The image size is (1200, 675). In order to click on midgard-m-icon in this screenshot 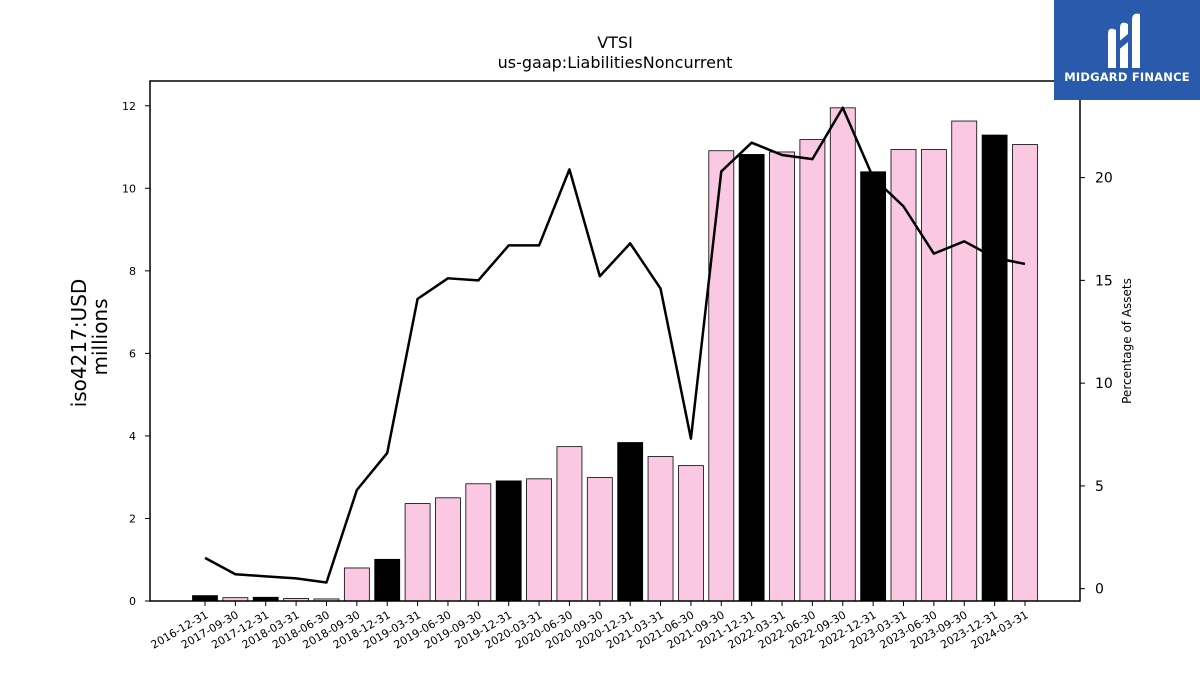, I will do `click(1124, 41)`.